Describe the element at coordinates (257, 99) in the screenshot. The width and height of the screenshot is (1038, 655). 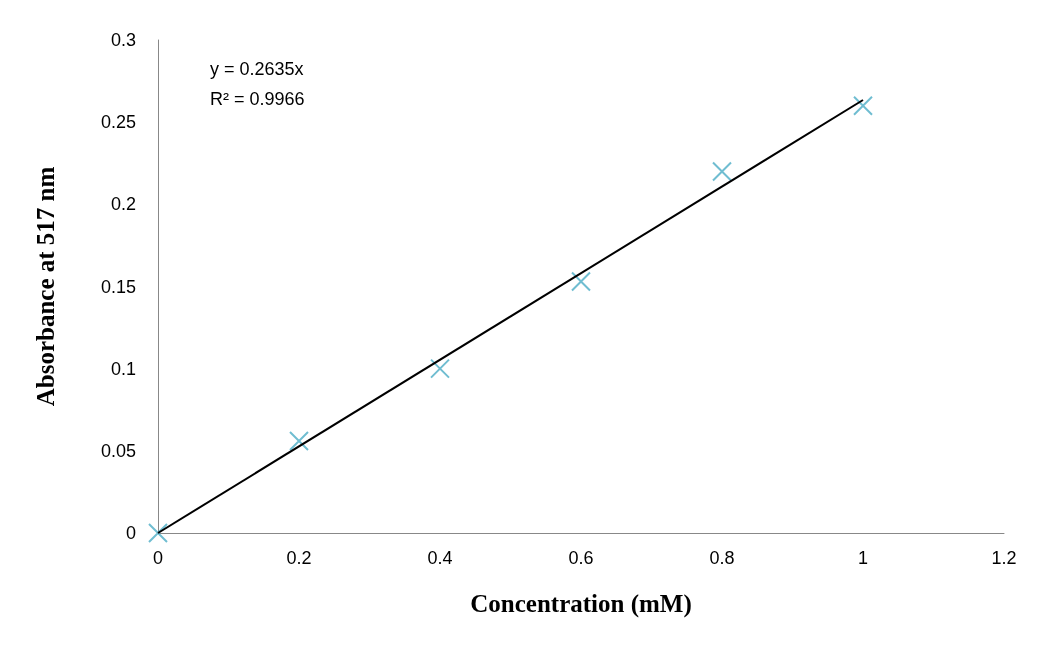
I see `annotation: R² = 0.9966` at that location.